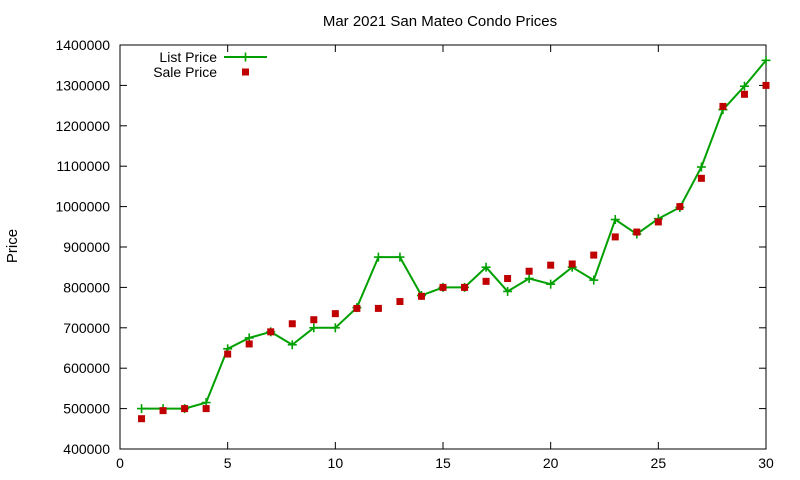 Image resolution: width=800 pixels, height=480 pixels. What do you see at coordinates (336, 463) in the screenshot?
I see `x-tick-label: 10` at bounding box center [336, 463].